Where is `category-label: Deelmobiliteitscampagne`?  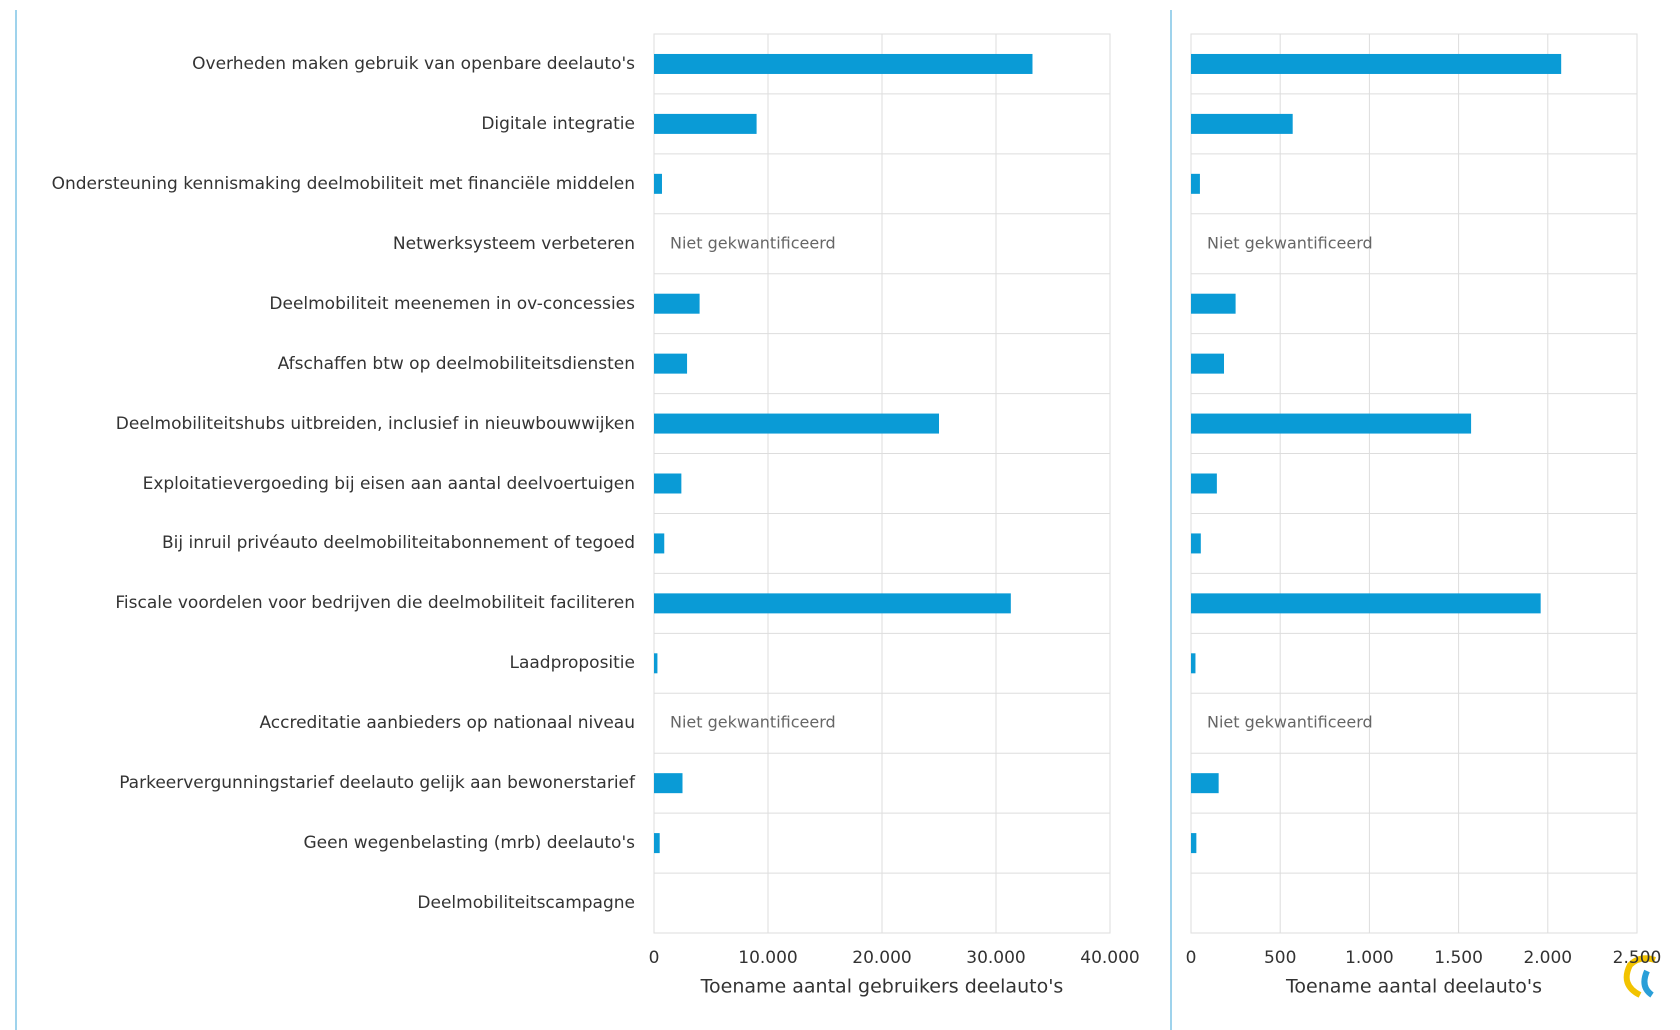 category-label: Deelmobiliteitscampagne is located at coordinates (526, 903).